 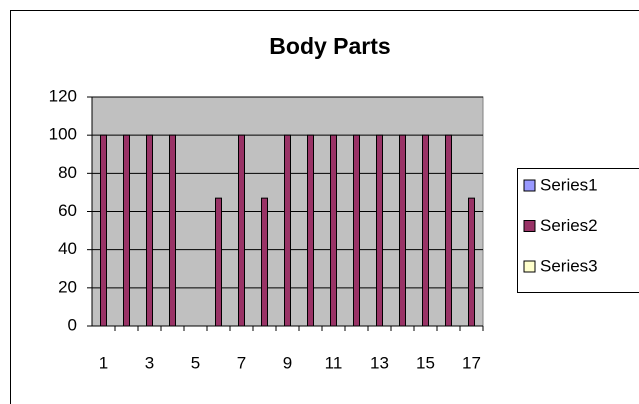 I want to click on chart-title: Body Parts, so click(x=329, y=46).